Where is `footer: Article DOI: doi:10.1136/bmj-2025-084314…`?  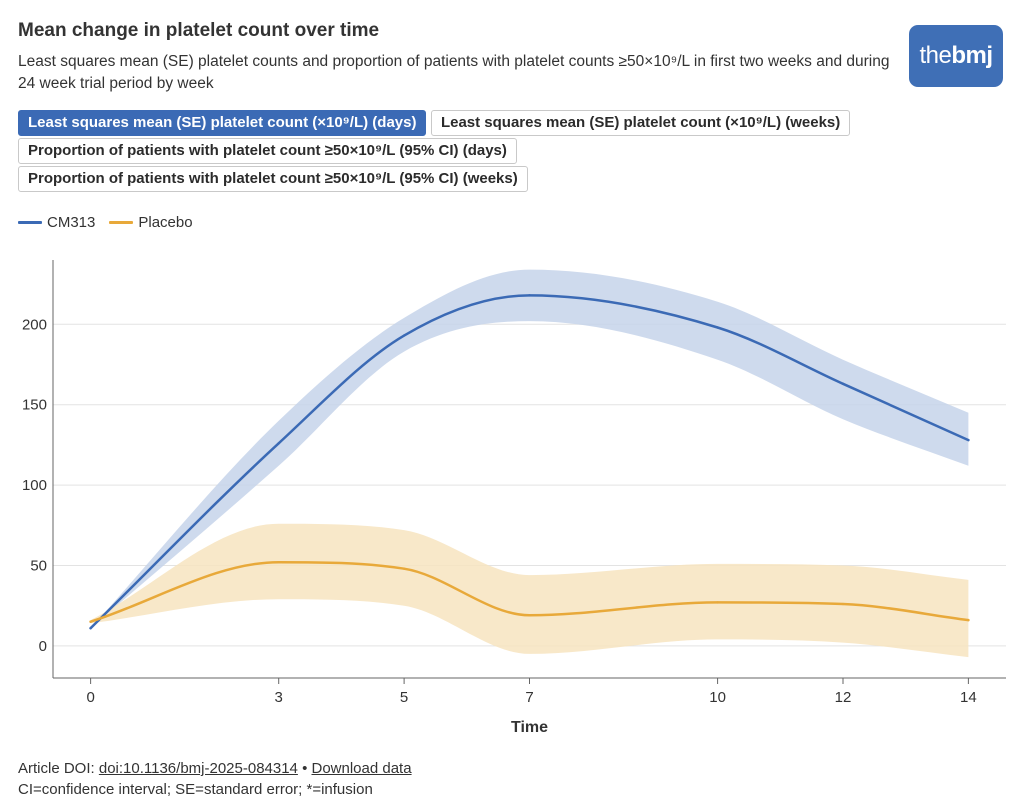 footer: Article DOI: doi:10.1136/bmj-2025-084314… is located at coordinates (215, 779).